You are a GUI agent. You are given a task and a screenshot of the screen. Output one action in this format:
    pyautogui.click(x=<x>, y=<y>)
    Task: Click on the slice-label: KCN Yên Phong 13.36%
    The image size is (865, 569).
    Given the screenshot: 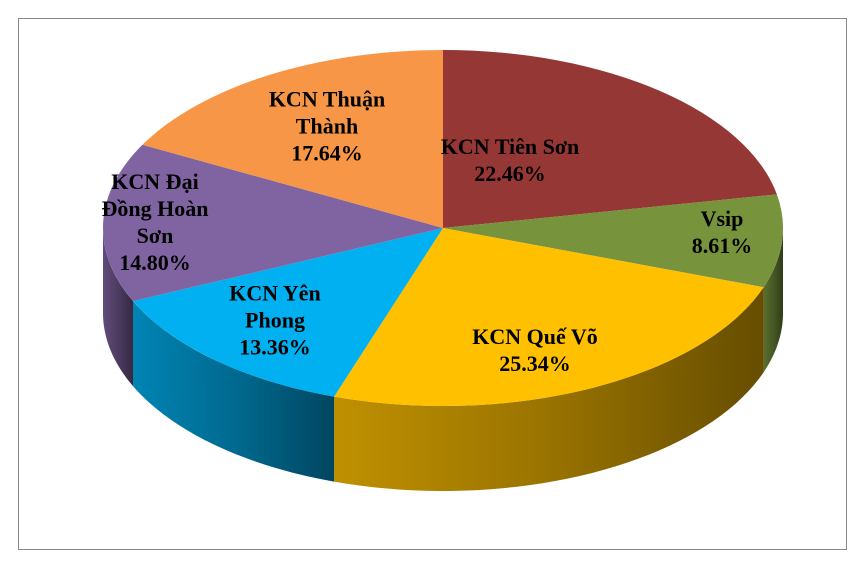 What is the action you would take?
    pyautogui.click(x=275, y=320)
    